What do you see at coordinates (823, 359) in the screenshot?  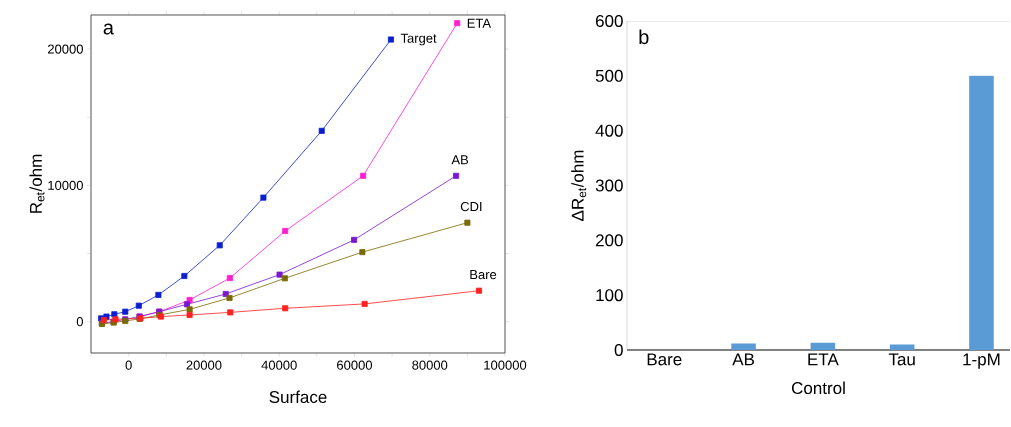 I see `x-tick-label: ETA` at bounding box center [823, 359].